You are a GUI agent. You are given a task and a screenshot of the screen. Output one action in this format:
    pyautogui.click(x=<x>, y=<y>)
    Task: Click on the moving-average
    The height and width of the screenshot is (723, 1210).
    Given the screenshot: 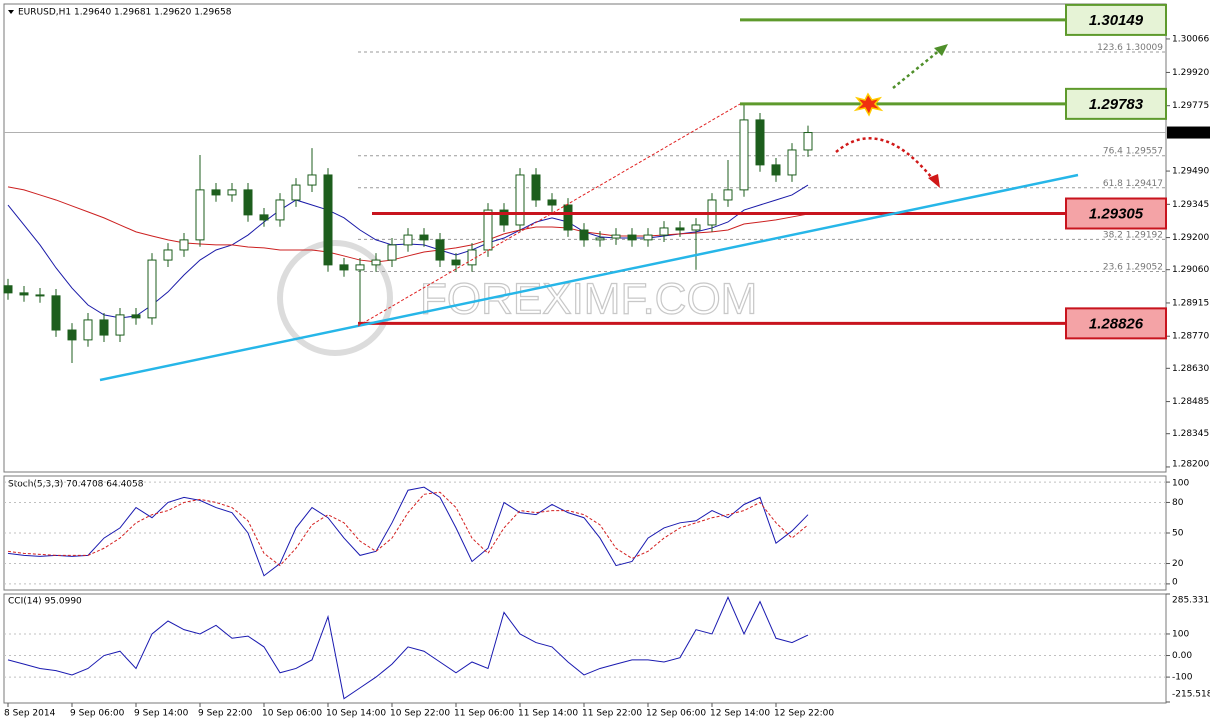 What is the action you would take?
    pyautogui.click(x=408, y=224)
    